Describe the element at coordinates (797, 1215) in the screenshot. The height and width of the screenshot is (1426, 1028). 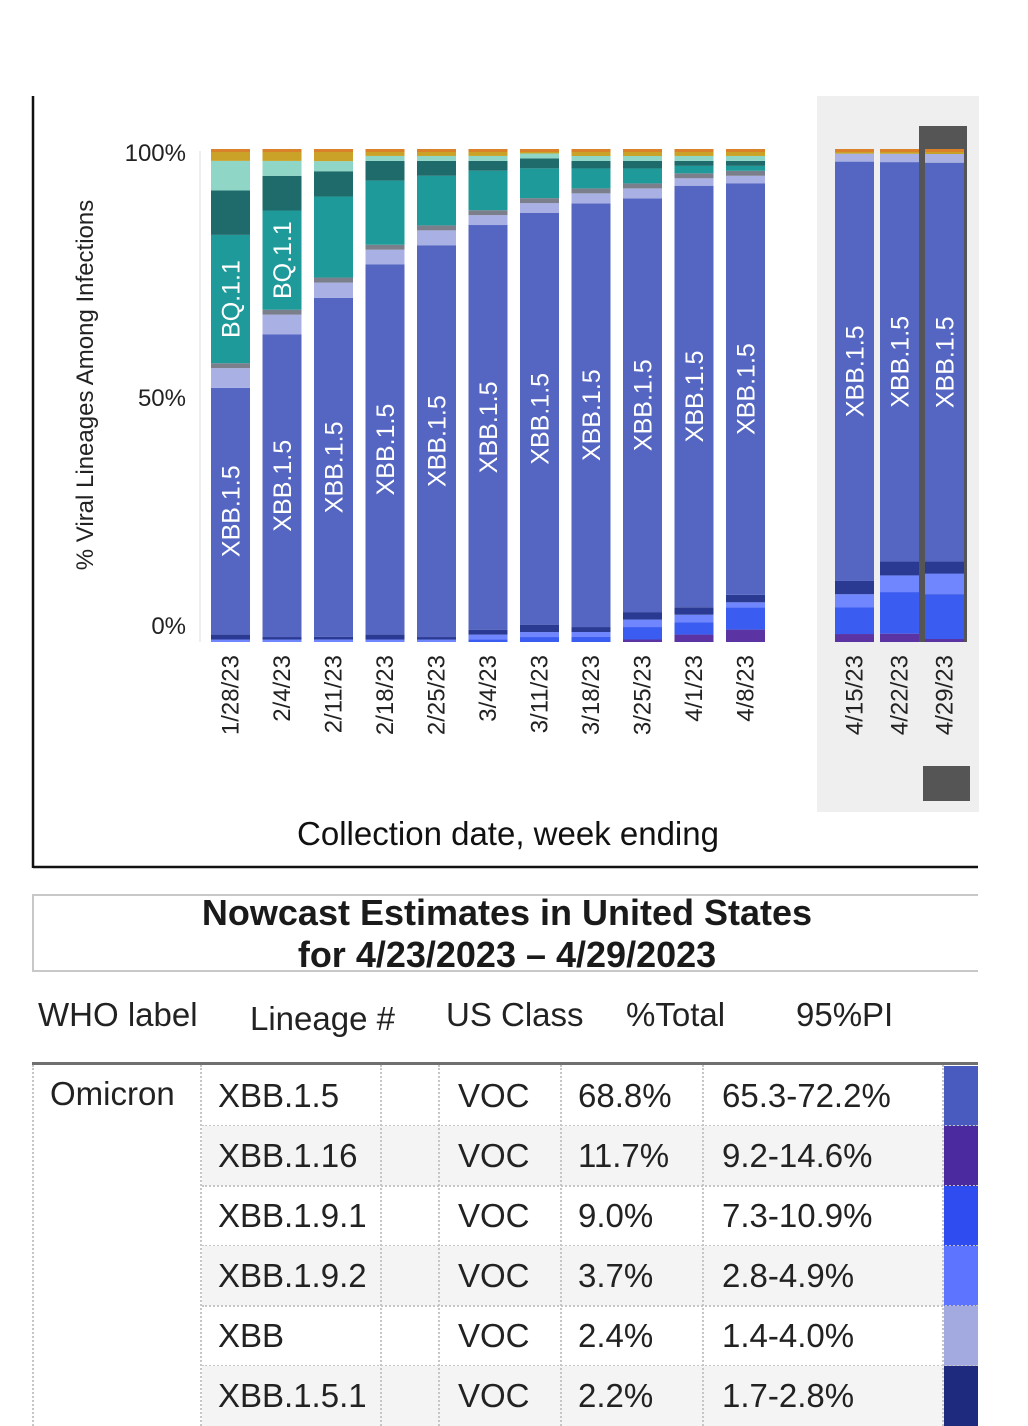
I see `pi-cell: 7.3-10.9%` at that location.